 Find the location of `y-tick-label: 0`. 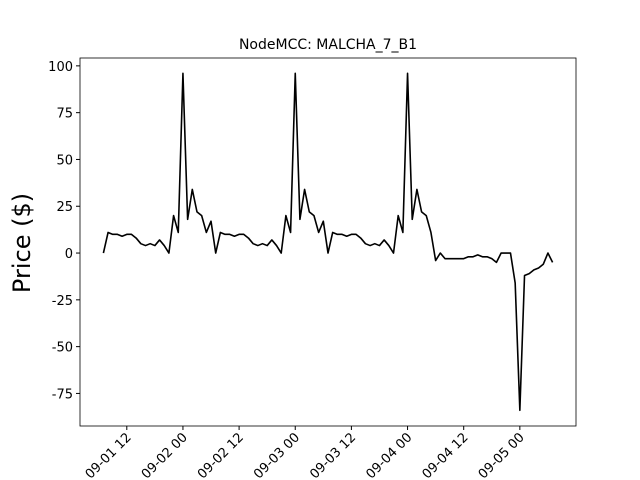

y-tick-label: 0 is located at coordinates (69, 254).